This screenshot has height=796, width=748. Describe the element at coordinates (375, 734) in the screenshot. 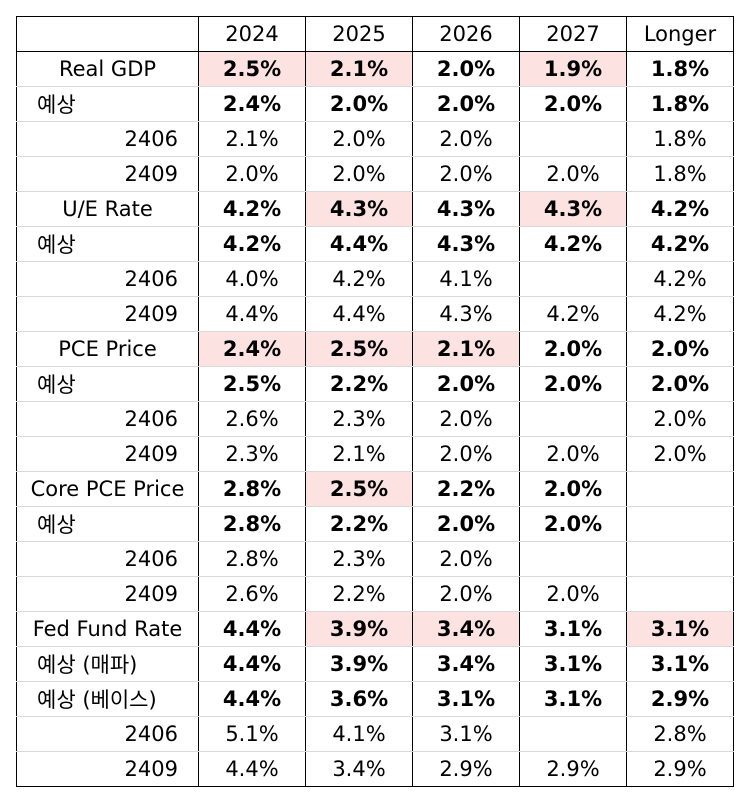

I see `table-row: 2406 5.1% 4.1% 3.1% 2.8%` at that location.